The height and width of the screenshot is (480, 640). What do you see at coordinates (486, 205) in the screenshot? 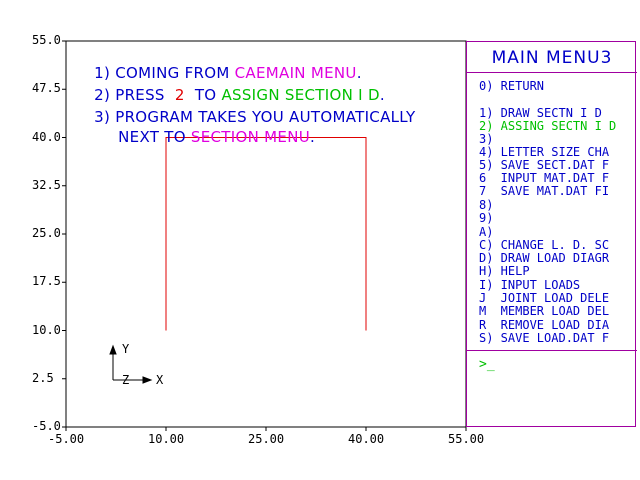
I see `menu-item: 8)` at bounding box center [486, 205].